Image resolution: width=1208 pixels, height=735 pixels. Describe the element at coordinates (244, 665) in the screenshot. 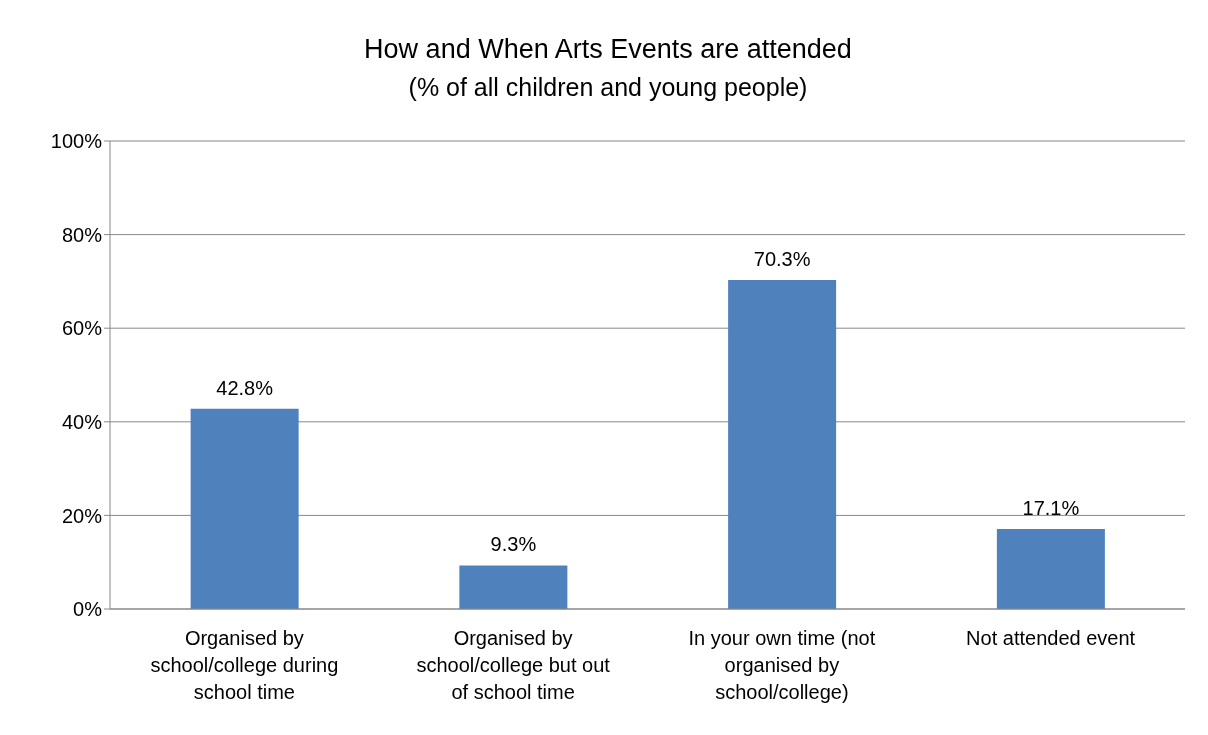

I see `x-tick-label: Organised by school/college during school time` at that location.